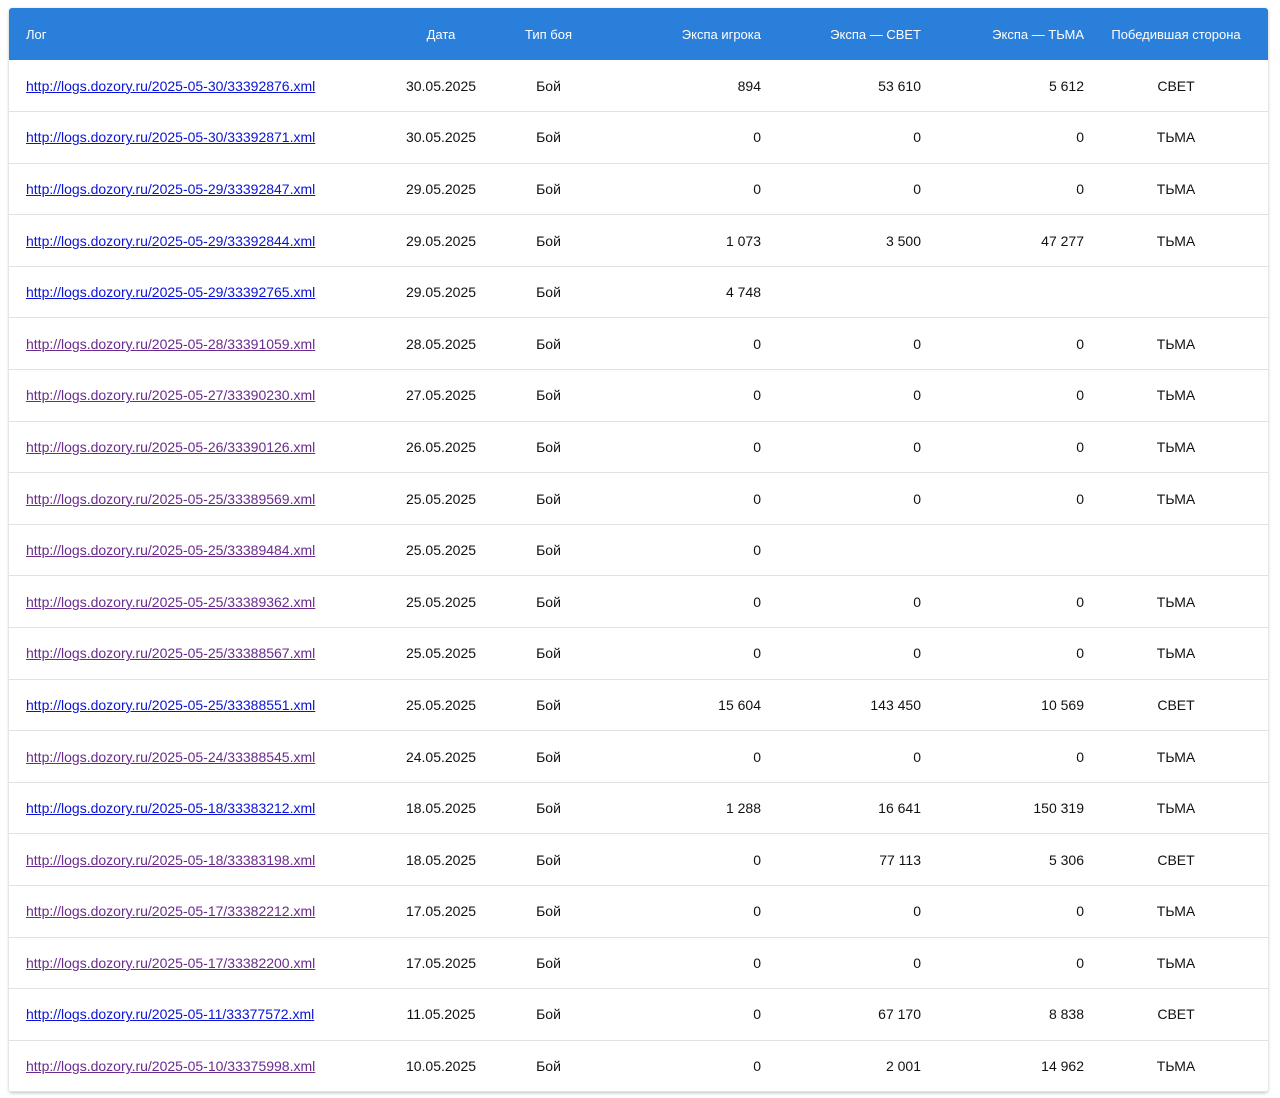 The height and width of the screenshot is (1098, 1280). I want to click on cell-exp-light: 2 001, so click(903, 1066).